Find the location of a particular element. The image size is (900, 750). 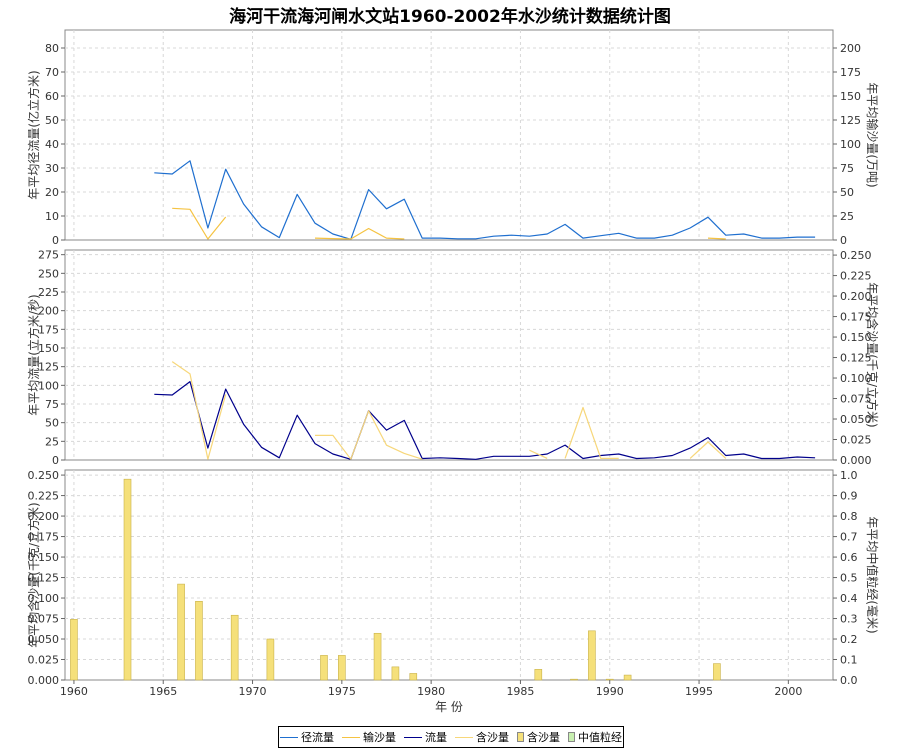

y-tick-label: 30 is located at coordinates (52, 168).